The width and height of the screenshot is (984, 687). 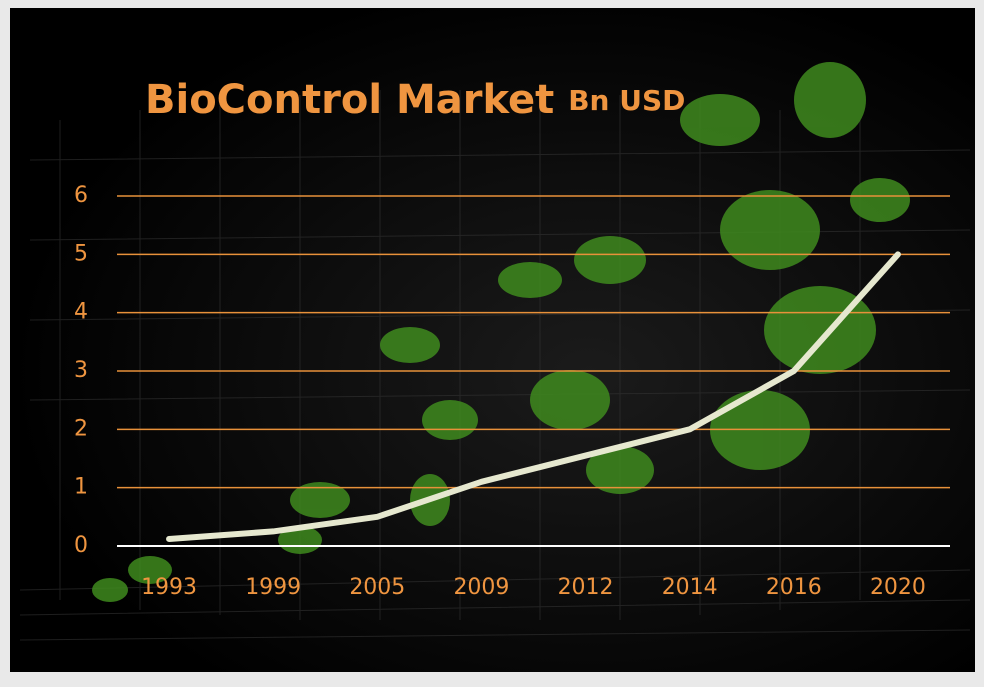 I want to click on chart-title: BioControl Market Bn USD, so click(x=415, y=100).